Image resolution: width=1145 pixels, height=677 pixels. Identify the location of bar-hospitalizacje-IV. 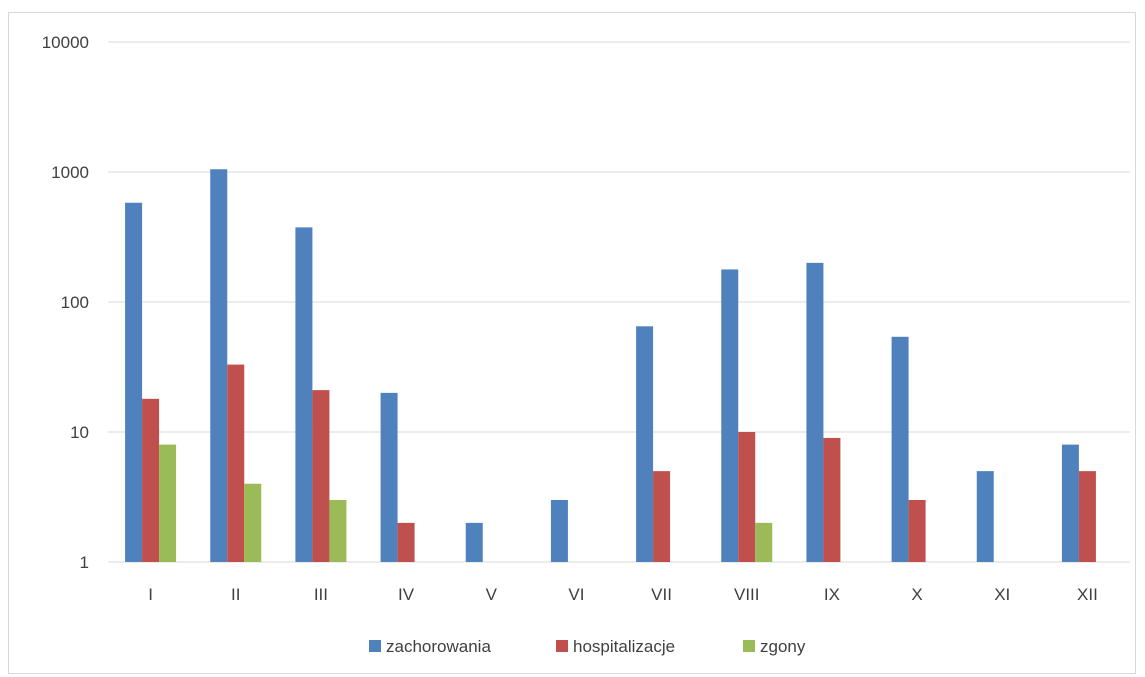
(406, 542).